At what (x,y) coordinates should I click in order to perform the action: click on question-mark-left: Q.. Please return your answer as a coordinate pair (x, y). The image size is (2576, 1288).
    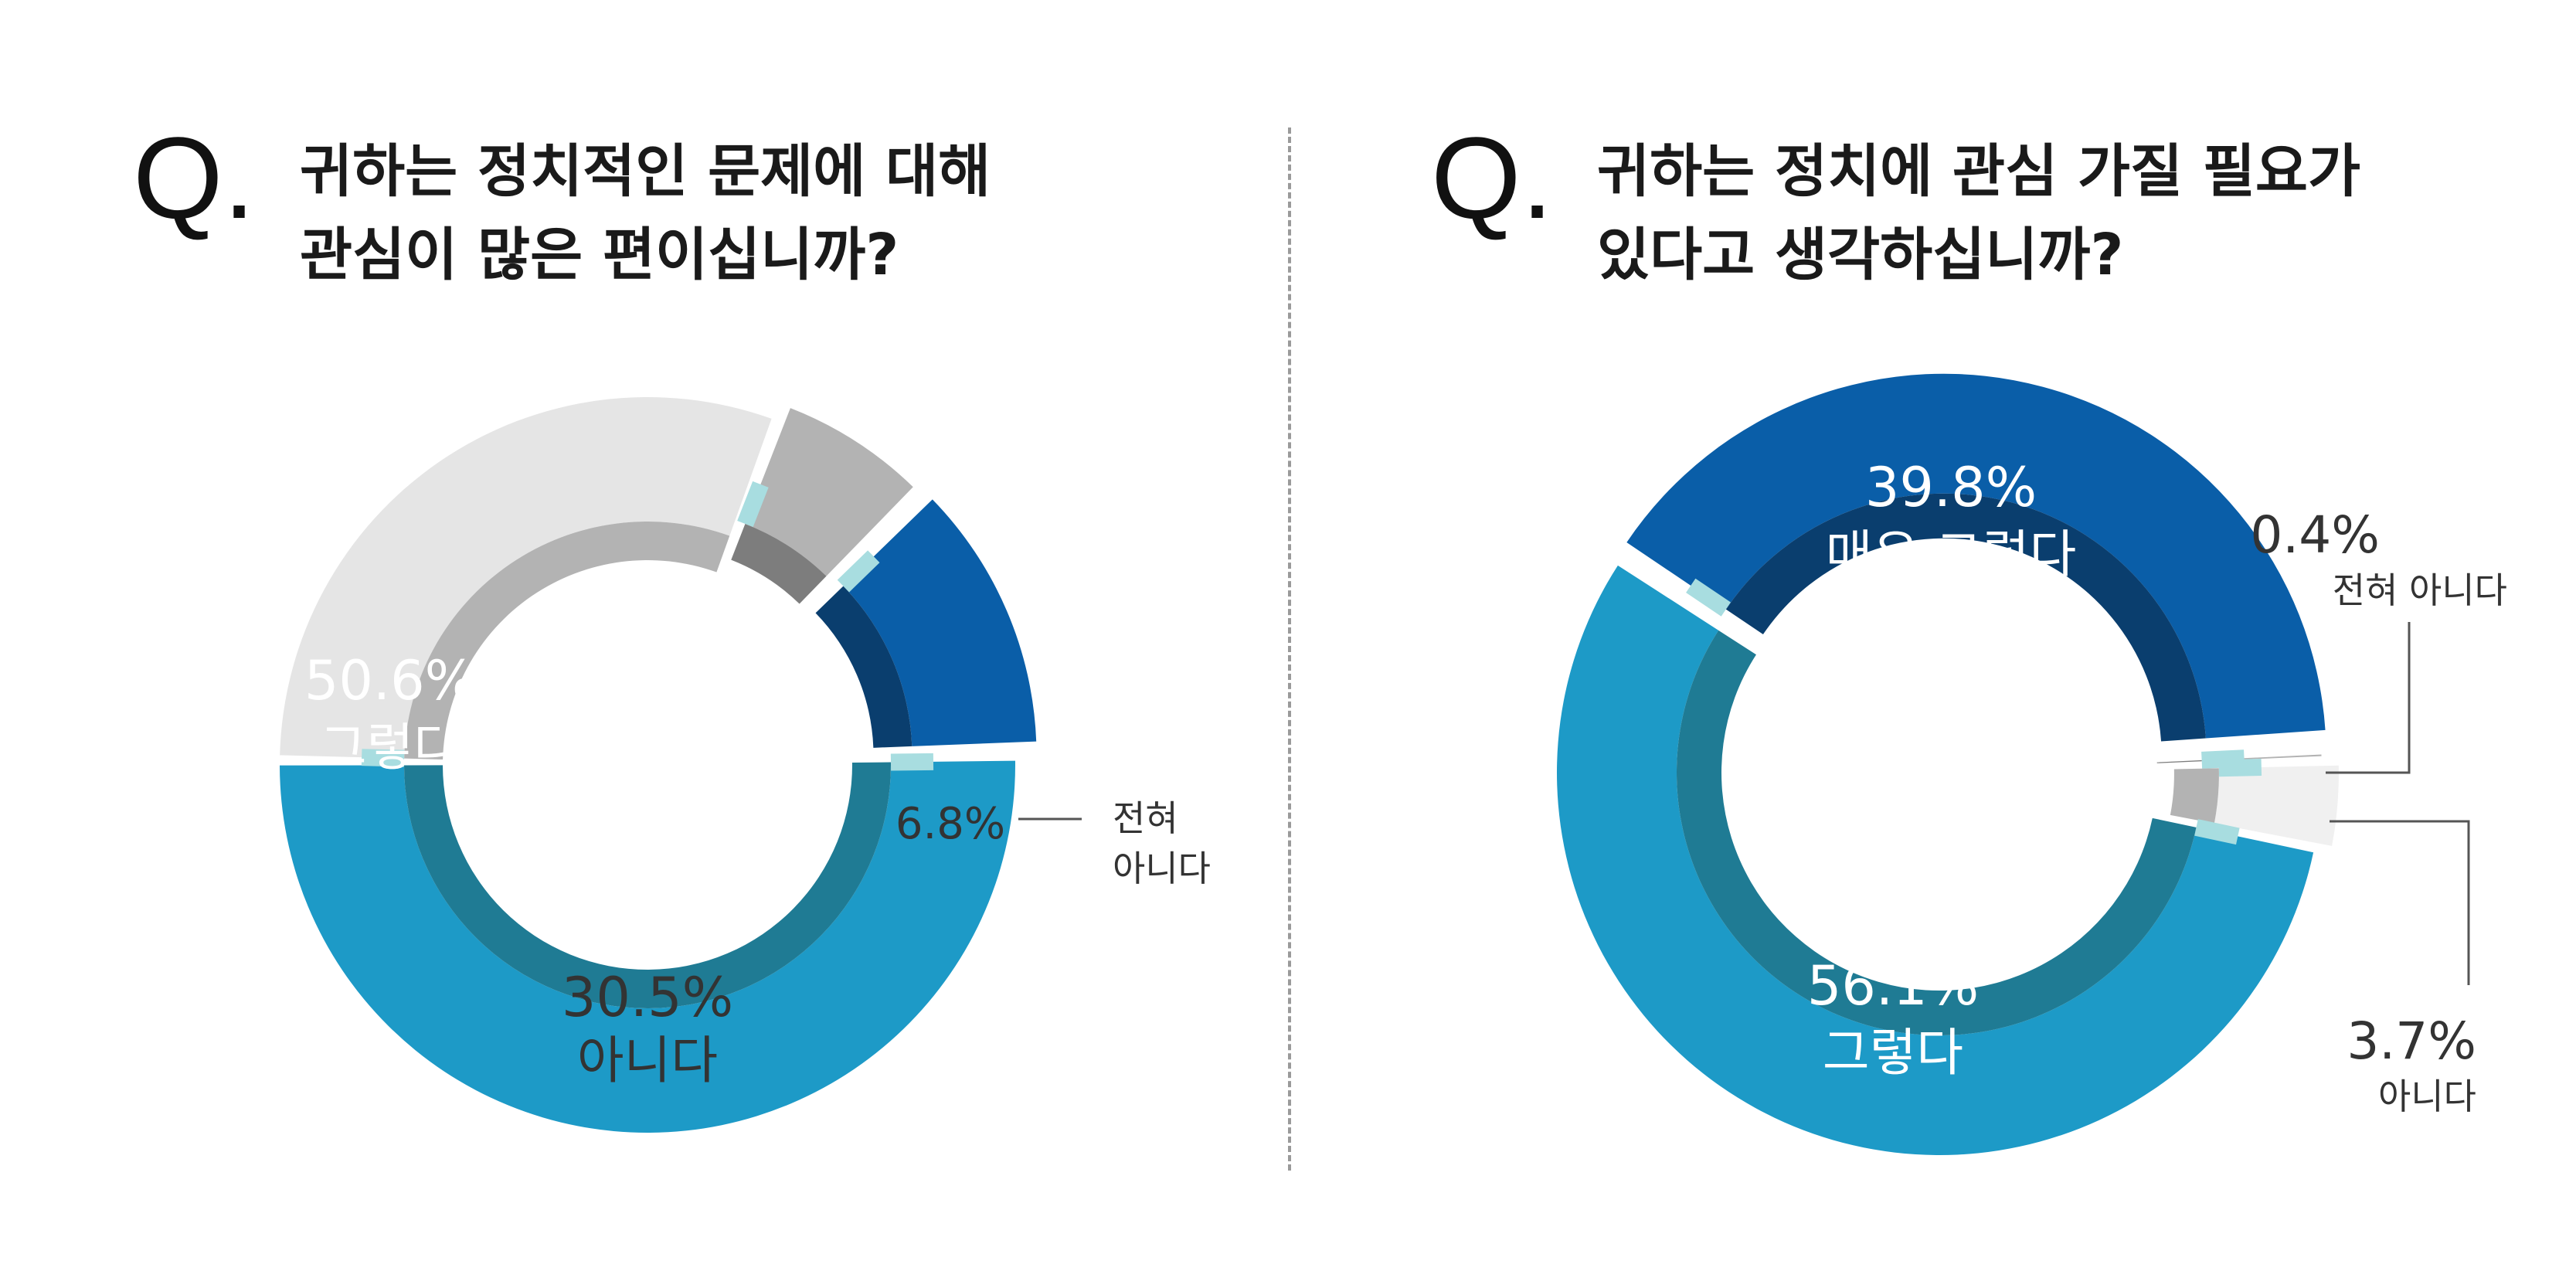
    Looking at the image, I should click on (194, 178).